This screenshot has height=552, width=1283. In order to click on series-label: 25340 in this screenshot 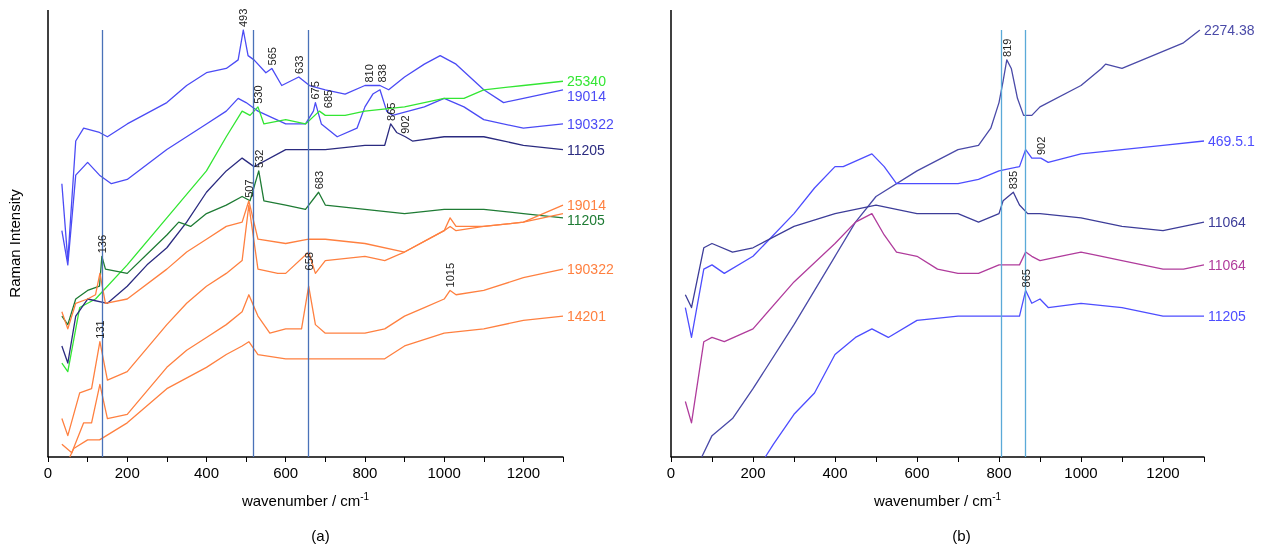, I will do `click(587, 81)`.